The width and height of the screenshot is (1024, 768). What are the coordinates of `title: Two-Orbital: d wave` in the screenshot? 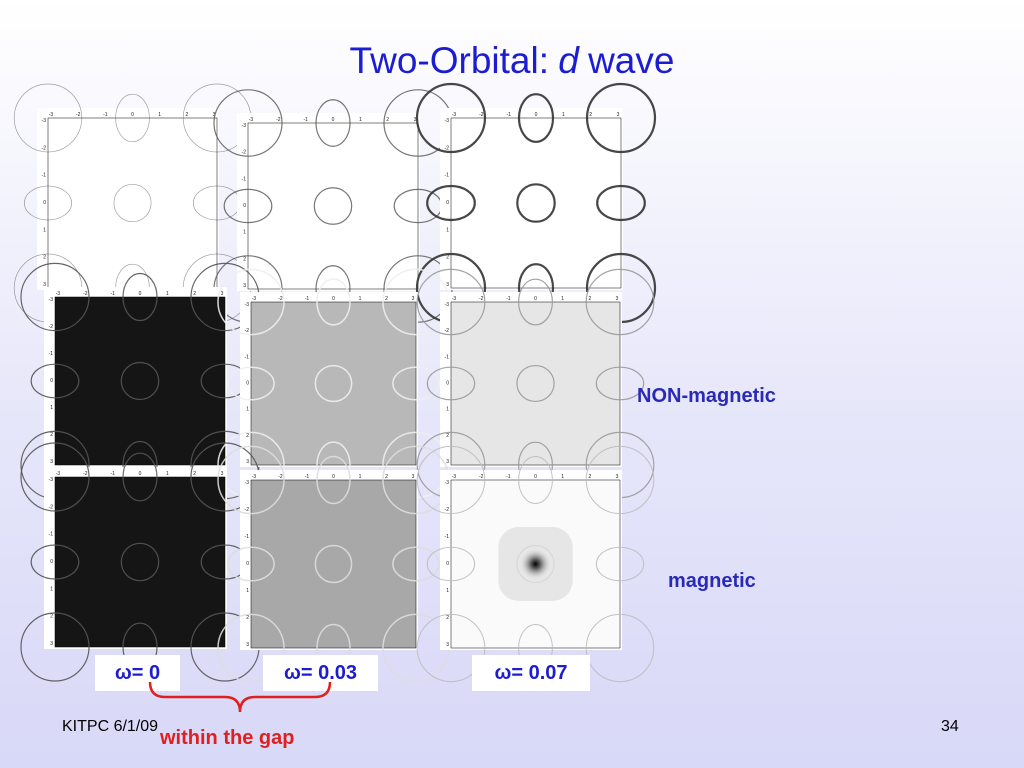 It's located at (512, 61).